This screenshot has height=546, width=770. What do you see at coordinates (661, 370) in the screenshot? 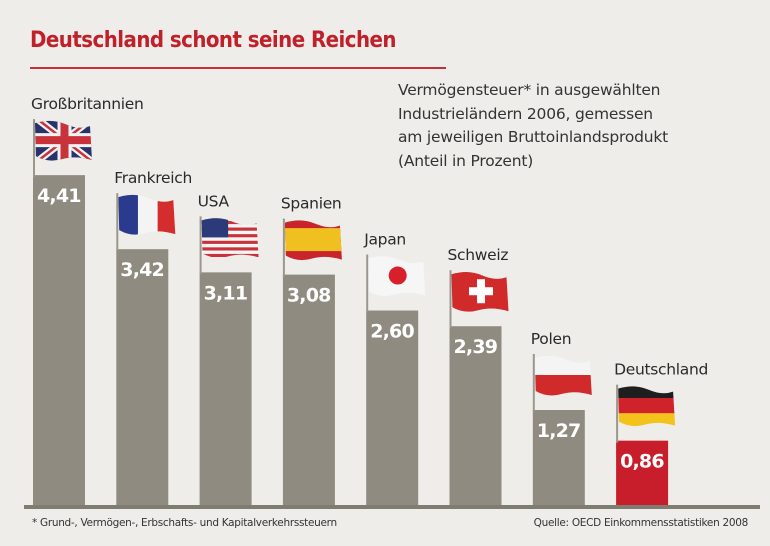
I see `category-label: Deutschland` at bounding box center [661, 370].